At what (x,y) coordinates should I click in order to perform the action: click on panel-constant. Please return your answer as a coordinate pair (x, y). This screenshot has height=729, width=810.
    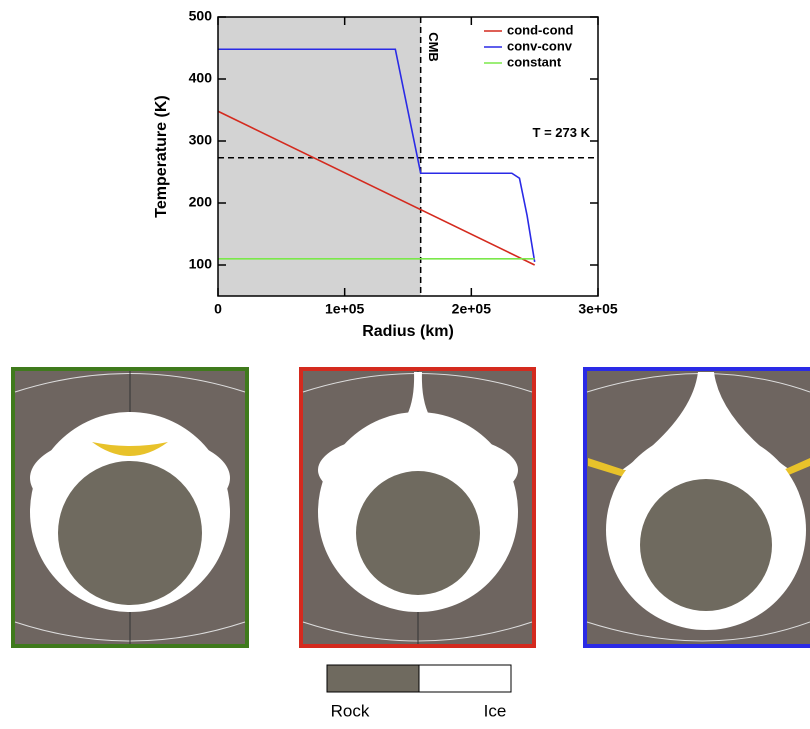
    Looking at the image, I should click on (130, 507).